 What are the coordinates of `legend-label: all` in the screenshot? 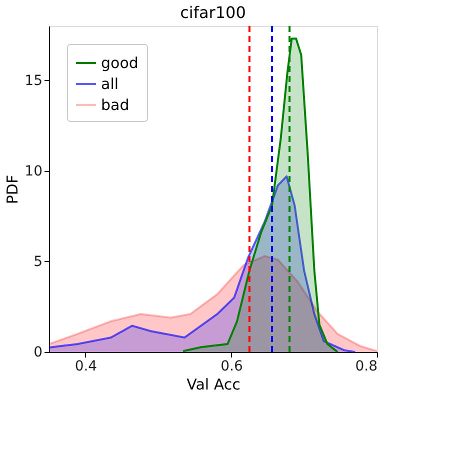 It's located at (110, 84).